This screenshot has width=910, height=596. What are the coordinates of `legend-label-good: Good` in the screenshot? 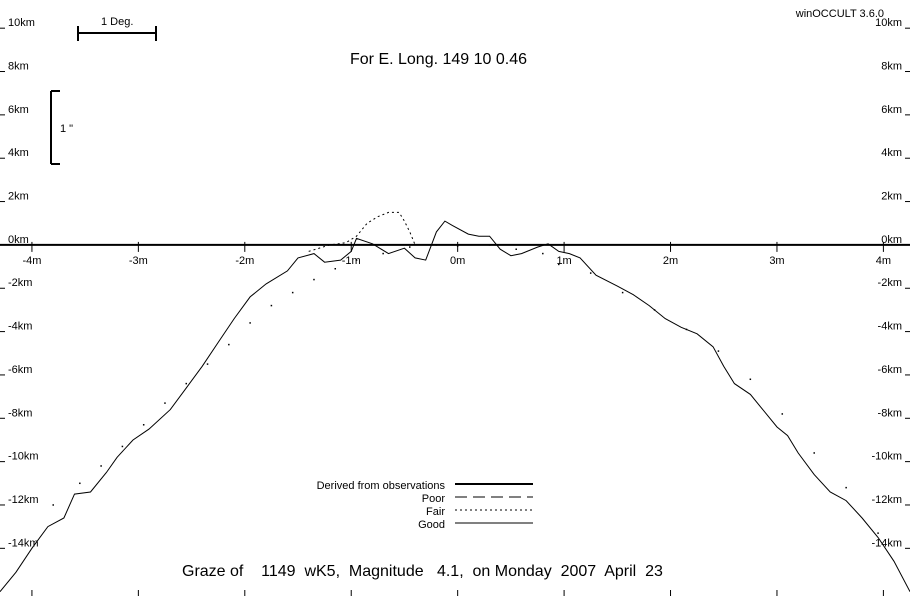 It's located at (431, 525).